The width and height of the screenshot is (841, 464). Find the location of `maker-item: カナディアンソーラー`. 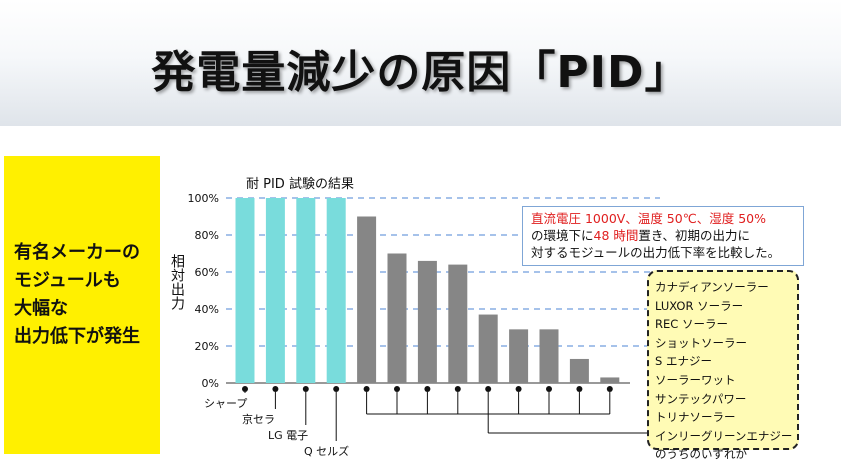

maker-item: カナディアンソーラー is located at coordinates (712, 287).